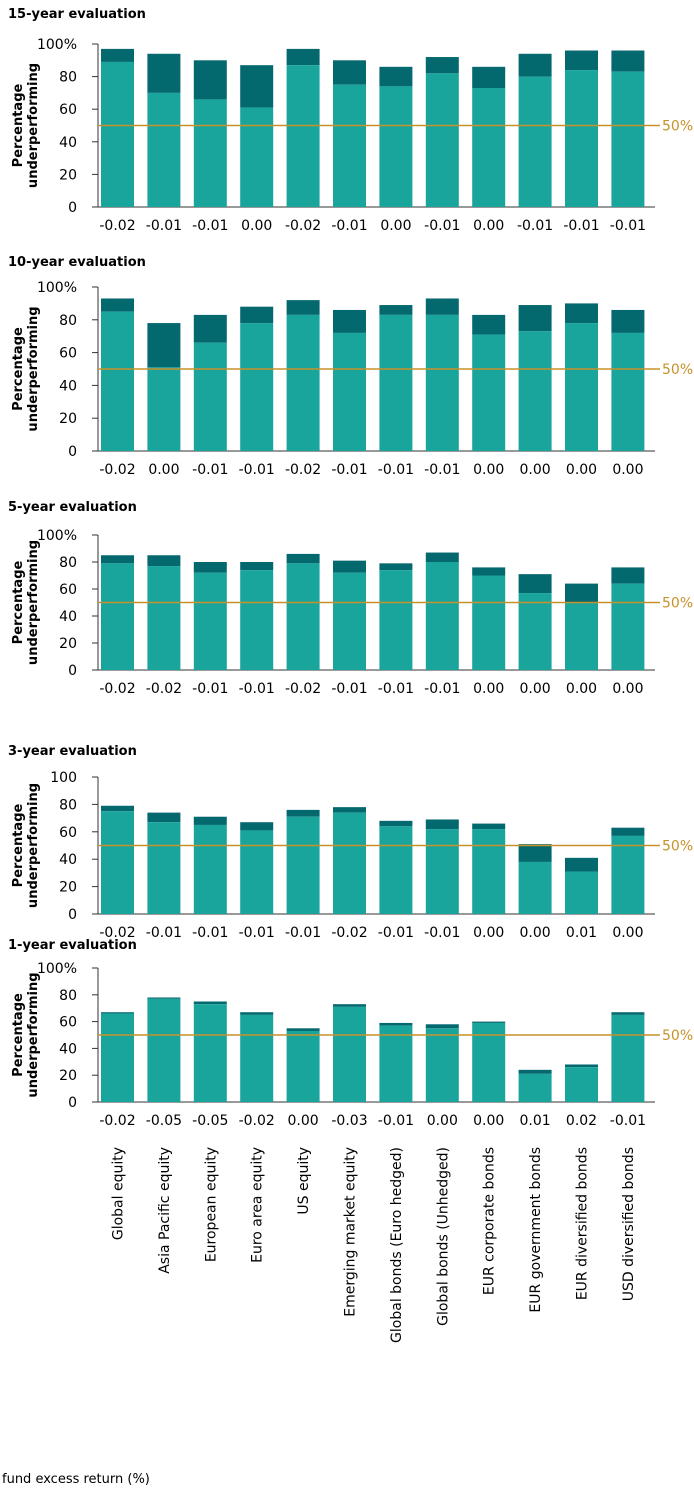  I want to click on y-tick-label: 40, so click(68, 1049).